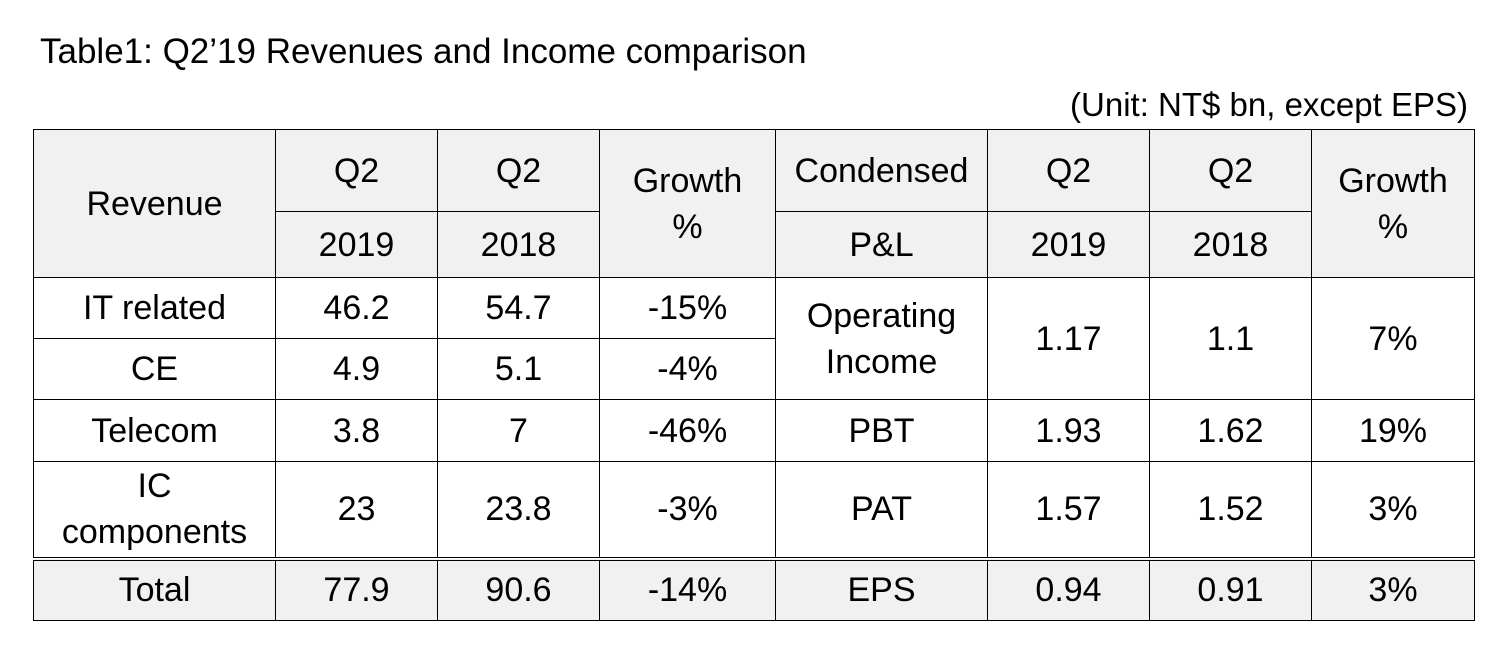 The image size is (1510, 655). I want to click on revenue-label: Total, so click(154, 588).